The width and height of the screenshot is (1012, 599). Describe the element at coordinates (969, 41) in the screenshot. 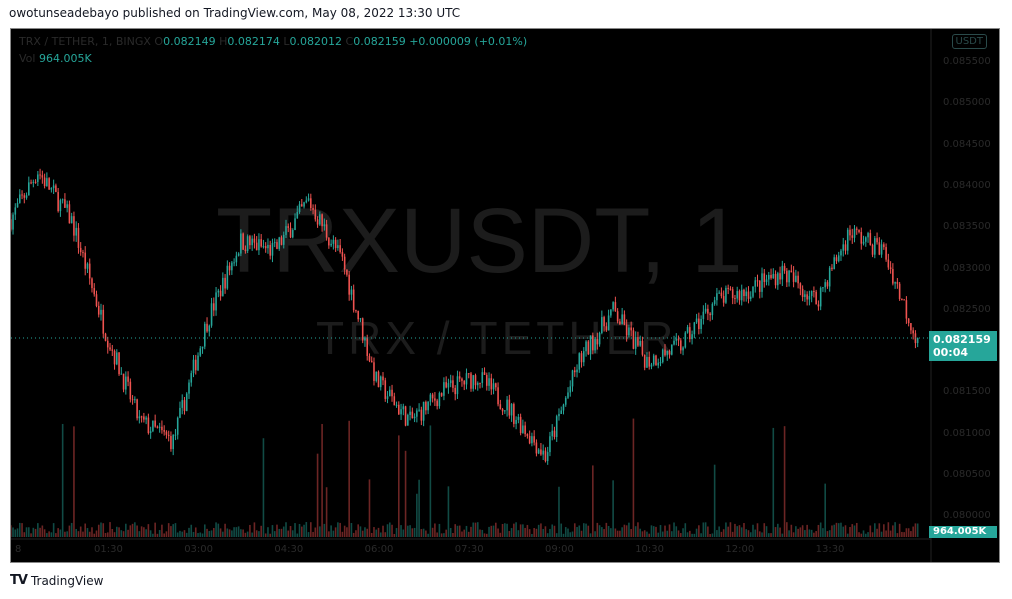

I see `currency-button: USDT` at that location.